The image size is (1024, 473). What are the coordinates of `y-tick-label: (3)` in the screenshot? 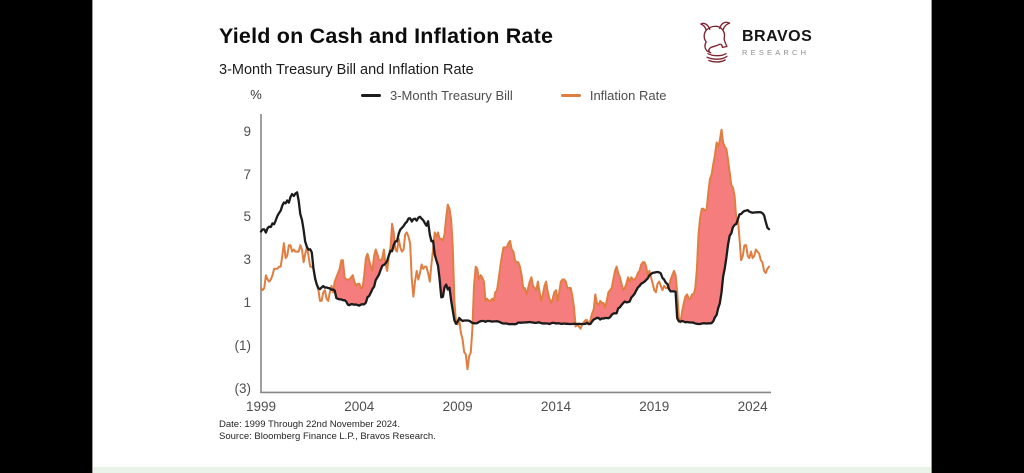 It's located at (243, 388).